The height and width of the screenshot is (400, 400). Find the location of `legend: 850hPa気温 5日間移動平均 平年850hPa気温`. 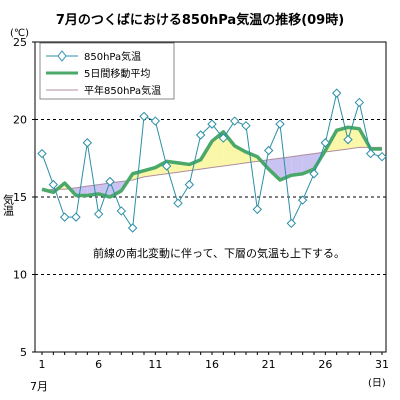

legend: 850hPa気温 5日間移動平均 平年850hPa気温 is located at coordinates (107, 71).